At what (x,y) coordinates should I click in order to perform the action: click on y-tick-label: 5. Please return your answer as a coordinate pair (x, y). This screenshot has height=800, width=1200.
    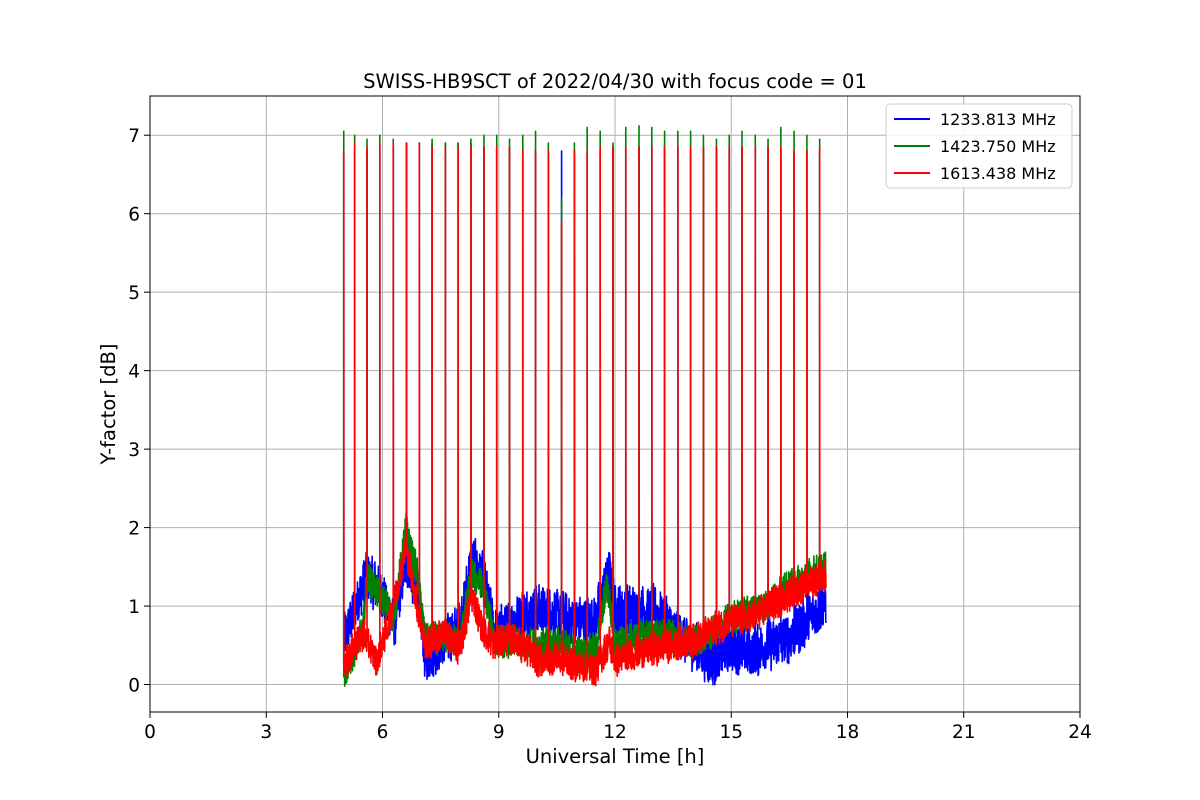
    Looking at the image, I should click on (134, 293).